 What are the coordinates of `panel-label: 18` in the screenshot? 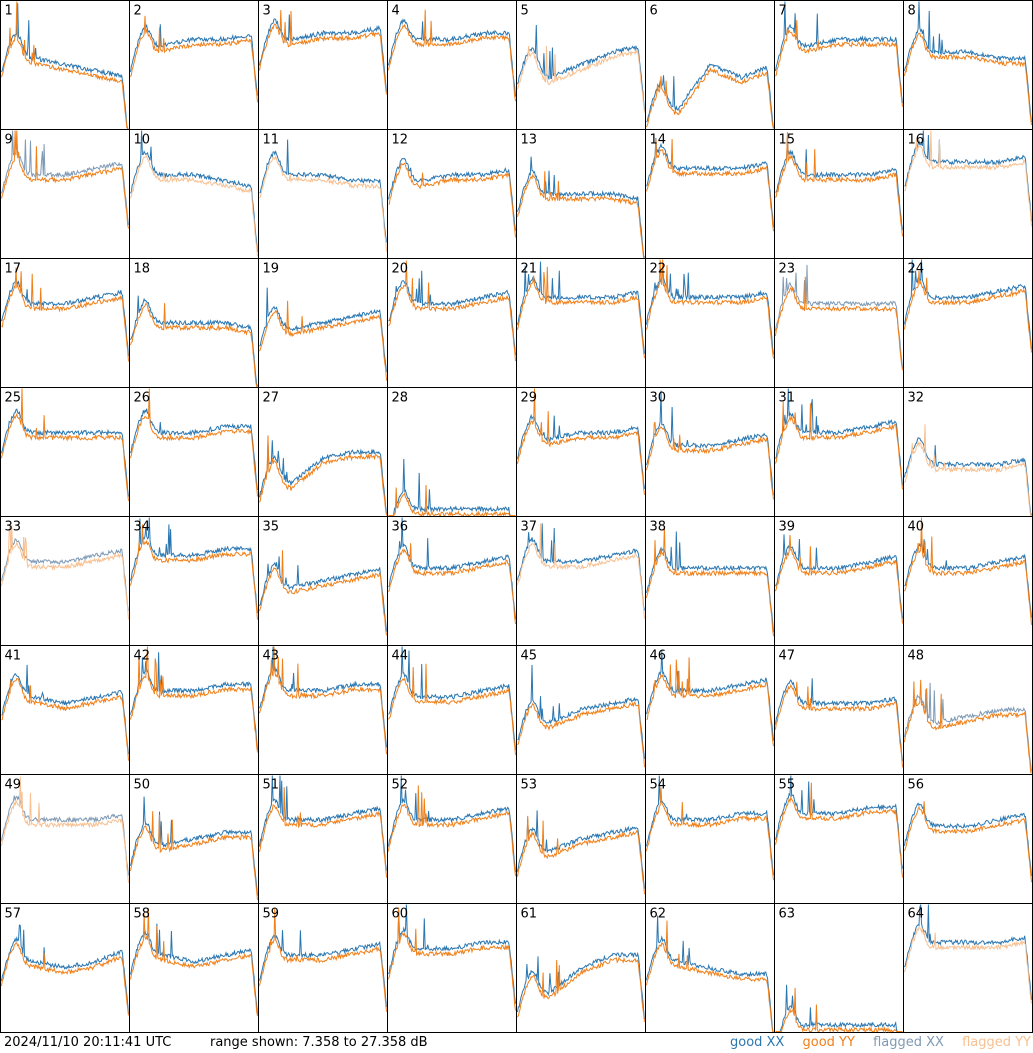 It's located at (142, 269).